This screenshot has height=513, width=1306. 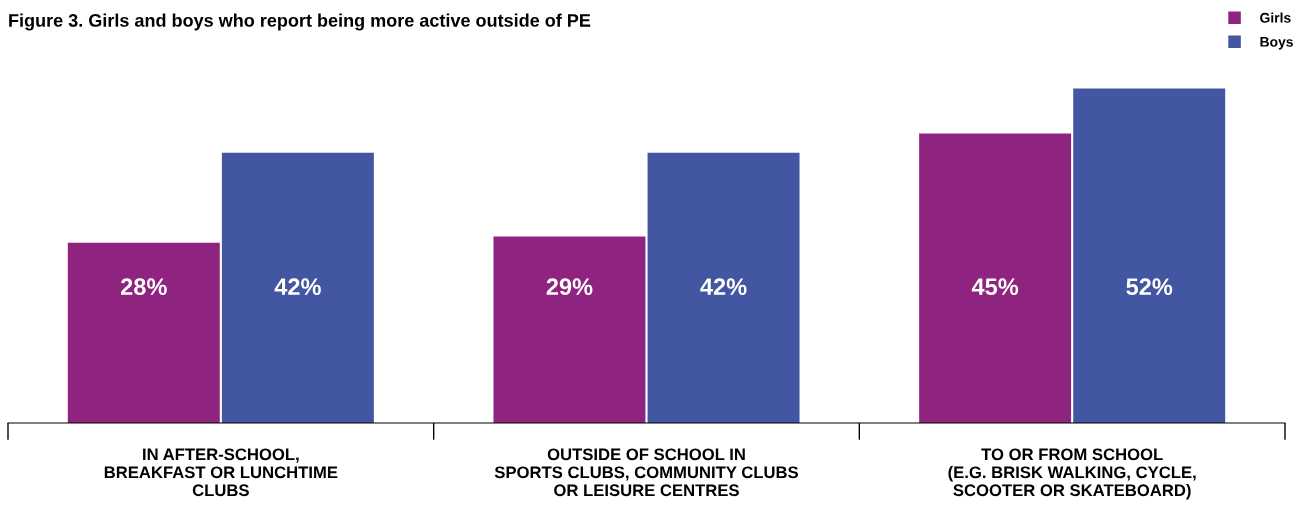 I want to click on data-label: 28%, so click(x=143, y=287).